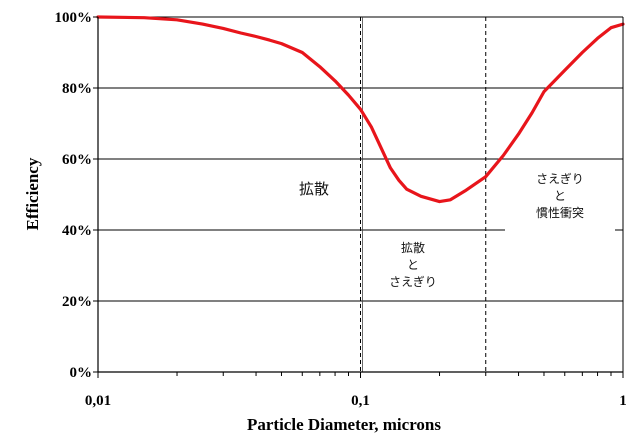  I want to click on x-tick-labels: 0,01 0,1 1, so click(356, 401).